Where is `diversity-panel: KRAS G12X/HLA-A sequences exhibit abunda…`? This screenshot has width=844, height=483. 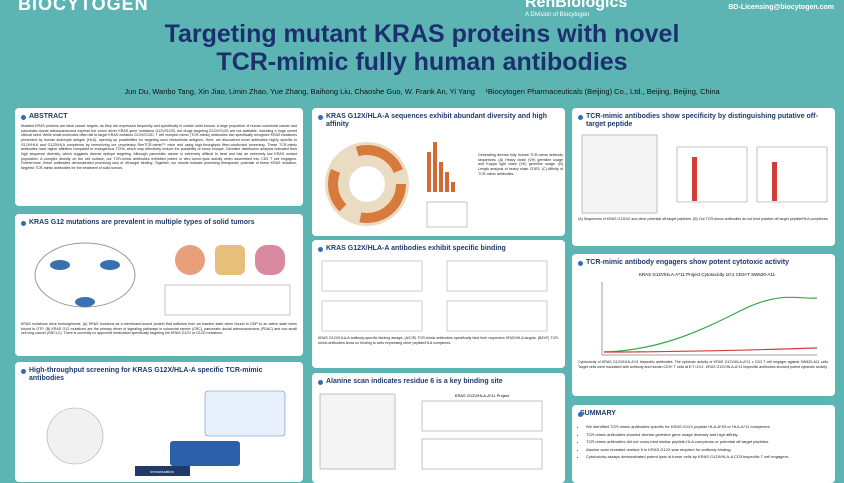 diversity-panel: KRAS G12X/HLA-A sequences exhibit abunda… is located at coordinates (438, 172).